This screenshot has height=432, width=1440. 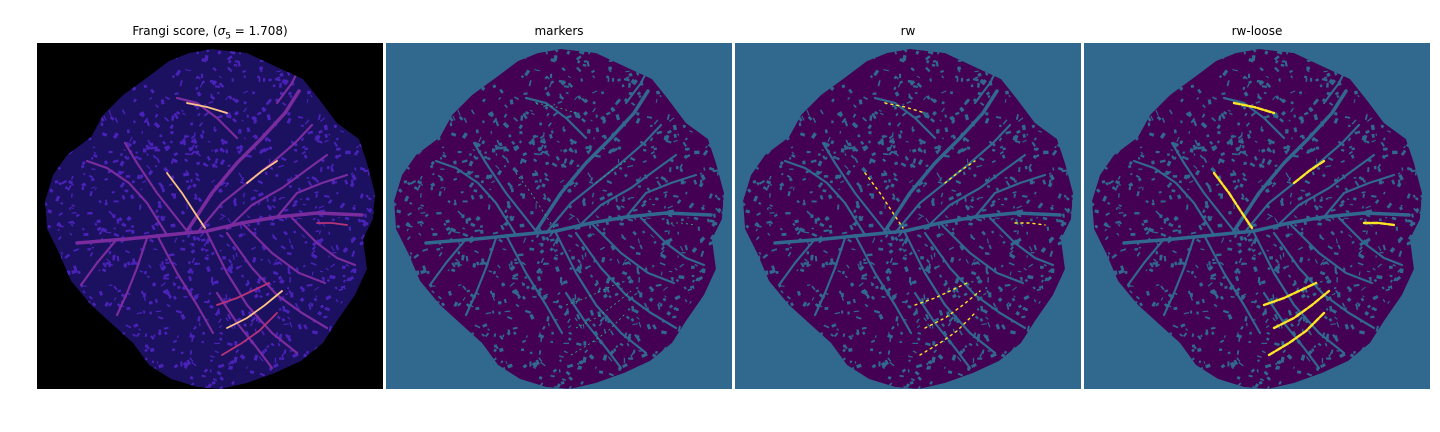 I want to click on frangi-title: Frangi score, (σ5 = 1.708), so click(x=210, y=33).